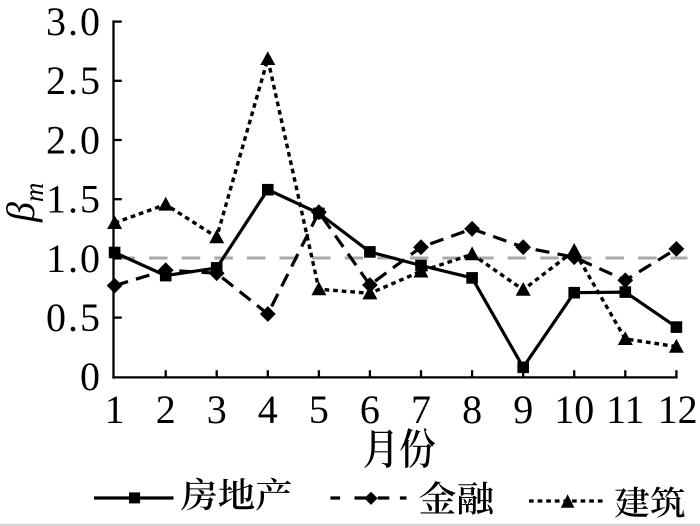  Describe the element at coordinates (319, 409) in the screenshot. I see `svg-text: 5` at that location.